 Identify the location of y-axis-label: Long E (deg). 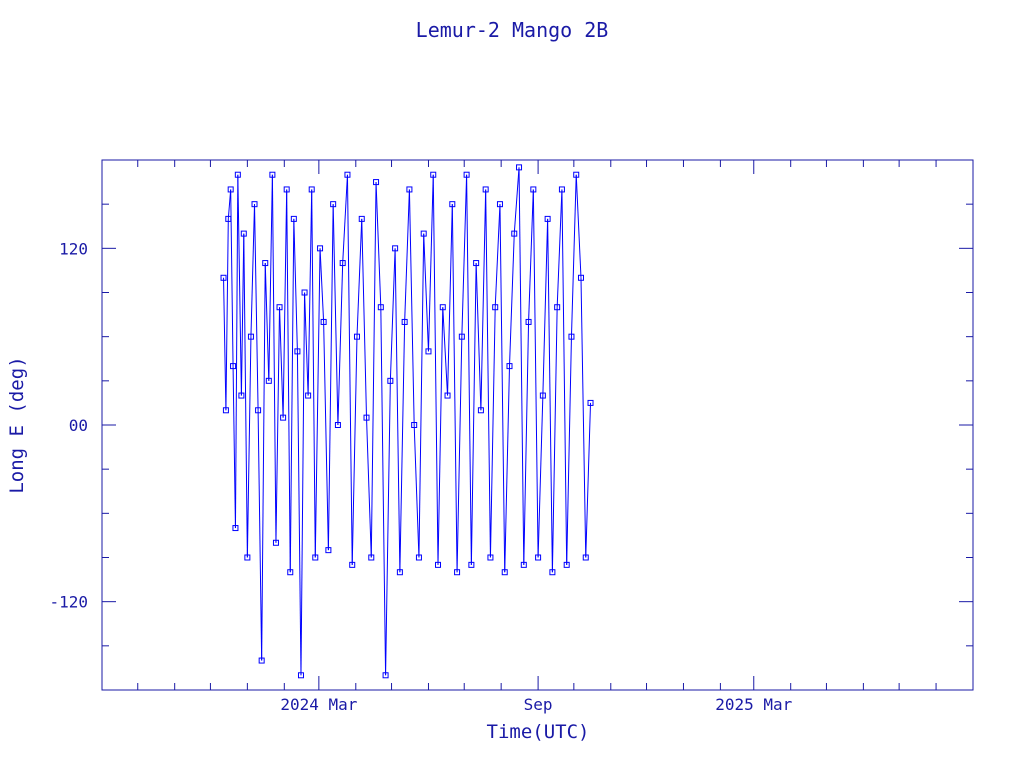
(17, 424).